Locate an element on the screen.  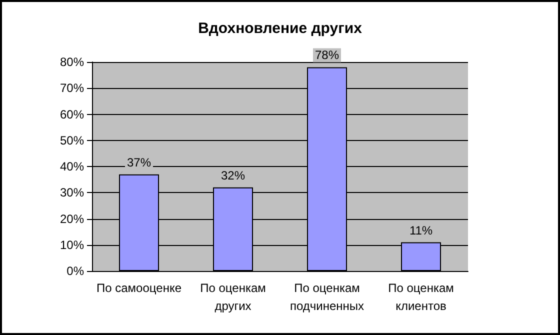
y-tick-label: 40% is located at coordinates (72, 167).